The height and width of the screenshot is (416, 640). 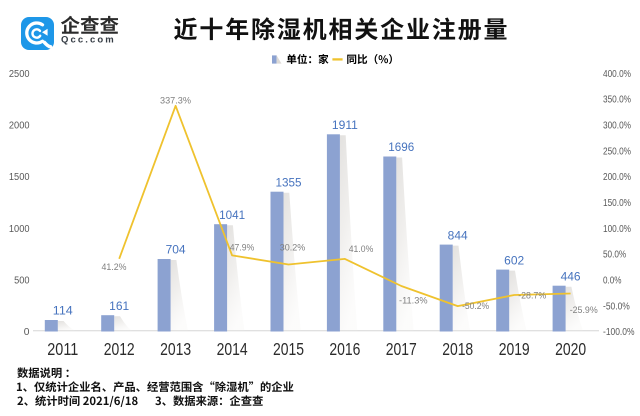 I want to click on svg-text: 350.0%, so click(x=617, y=100).